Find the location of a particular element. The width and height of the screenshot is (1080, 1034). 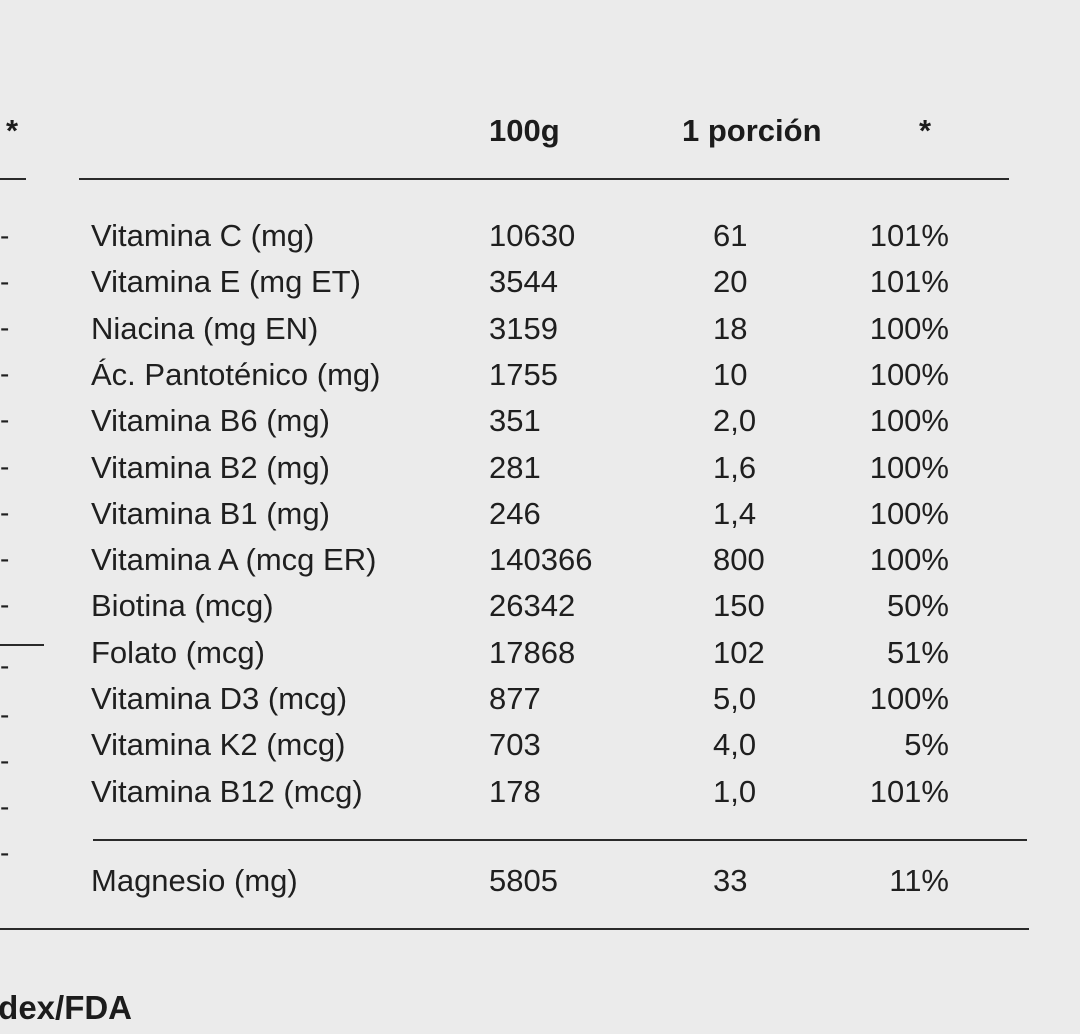

table-row: Vitamina K2 (mcg) 703 4,0 5% is located at coordinates (540, 745).